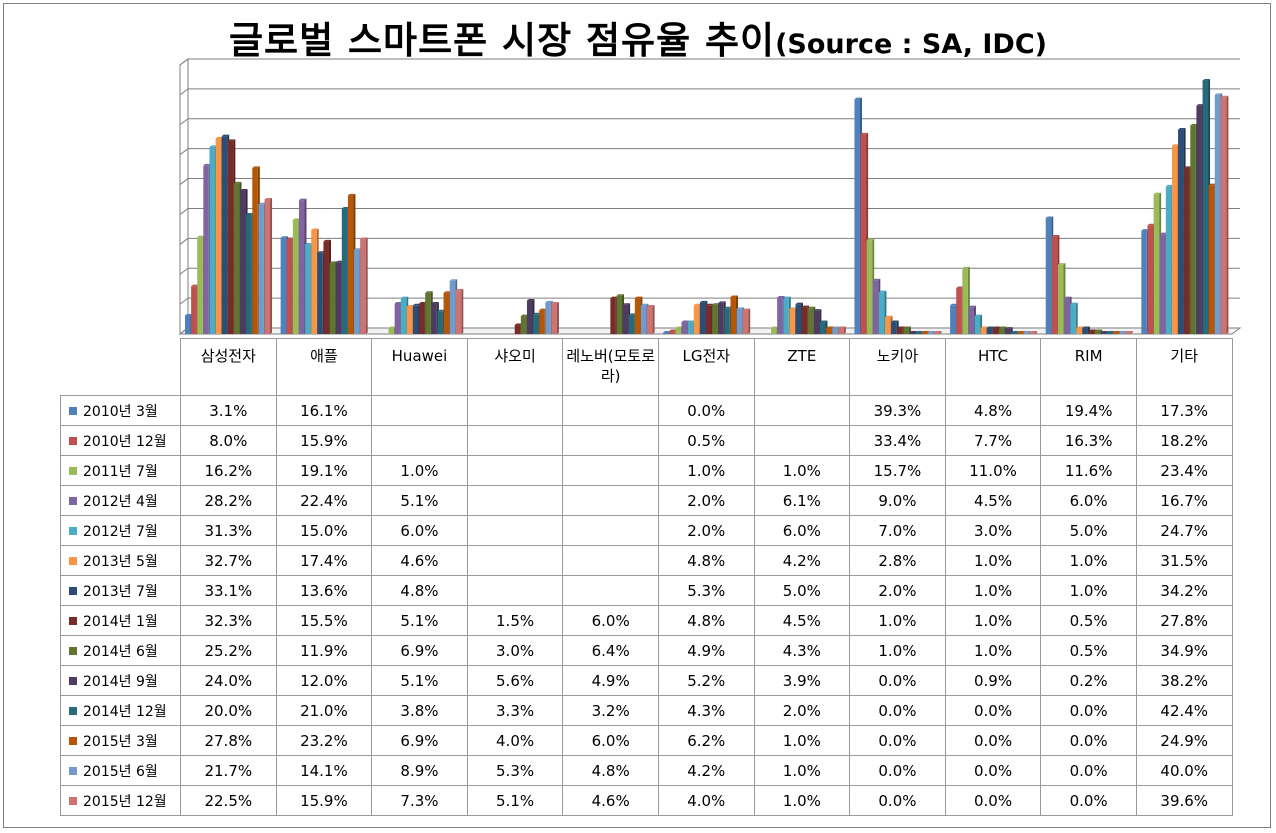 This screenshot has height=833, width=1276. What do you see at coordinates (993, 367) in the screenshot?
I see `category-label: HTC` at bounding box center [993, 367].